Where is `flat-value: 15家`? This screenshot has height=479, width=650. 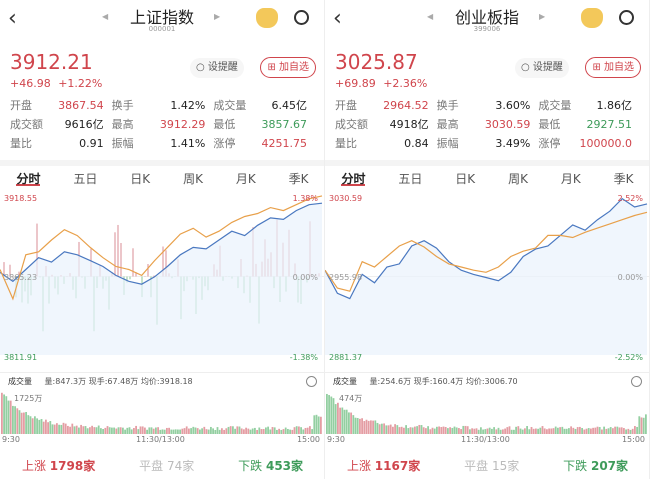
flat-value: 15家 is located at coordinates (505, 466).